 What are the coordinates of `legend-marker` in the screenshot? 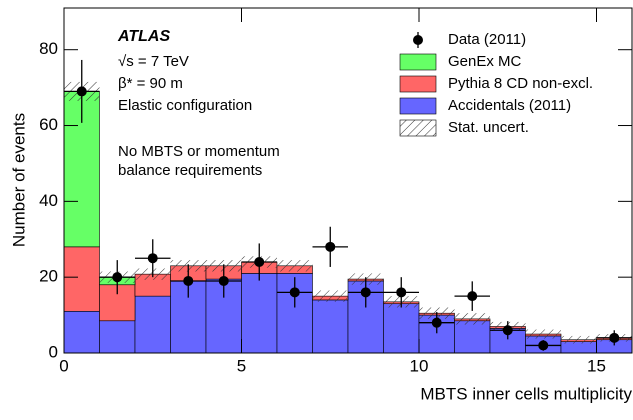 It's located at (418, 40).